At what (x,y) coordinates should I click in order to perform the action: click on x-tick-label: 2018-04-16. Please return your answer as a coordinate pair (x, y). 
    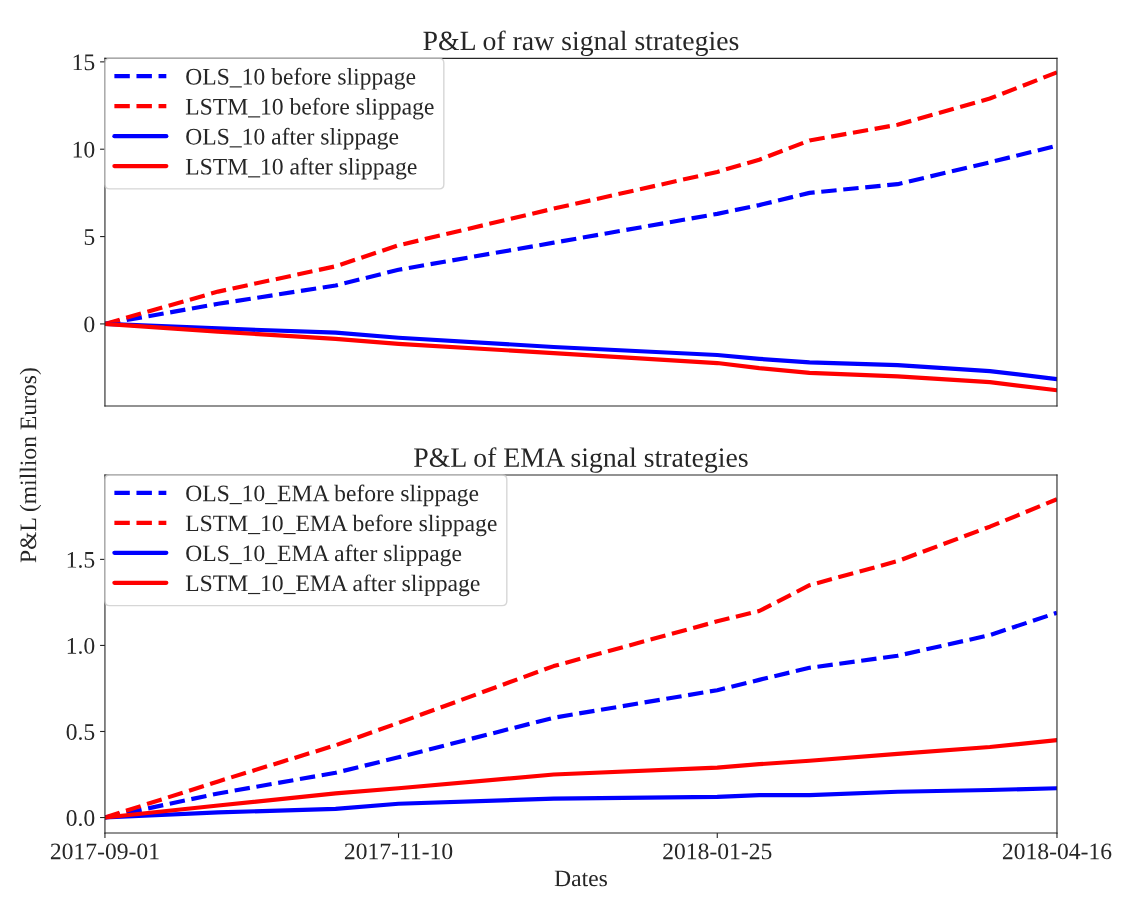
    Looking at the image, I should click on (1057, 851).